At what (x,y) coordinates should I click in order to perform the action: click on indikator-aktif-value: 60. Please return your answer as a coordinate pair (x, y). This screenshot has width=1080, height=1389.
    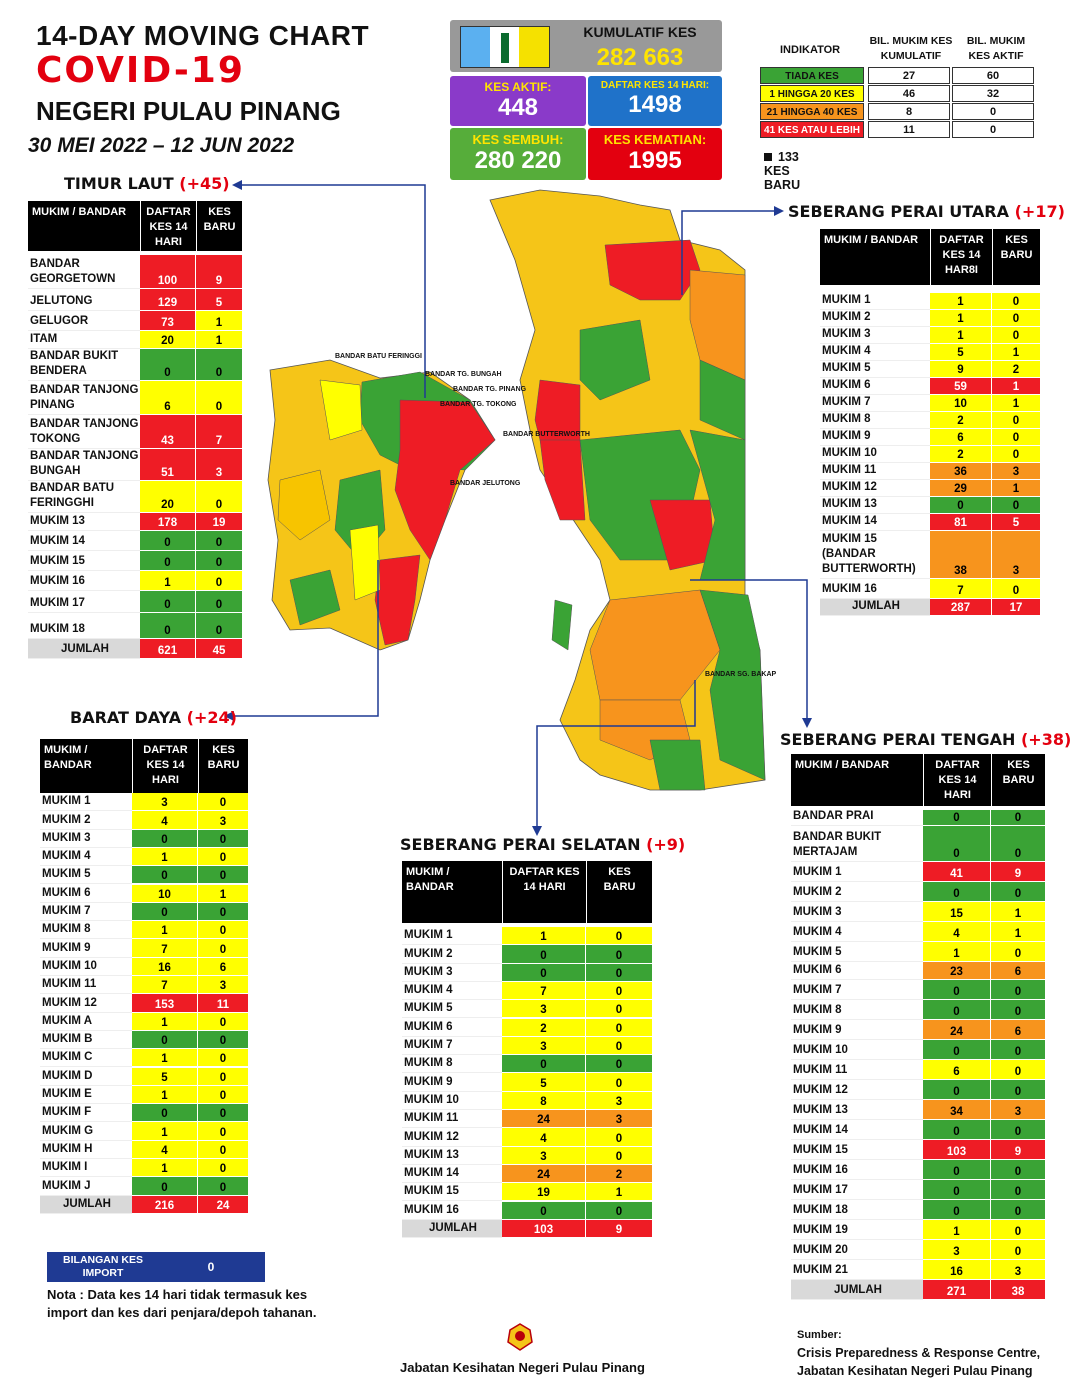
    Looking at the image, I should click on (993, 75).